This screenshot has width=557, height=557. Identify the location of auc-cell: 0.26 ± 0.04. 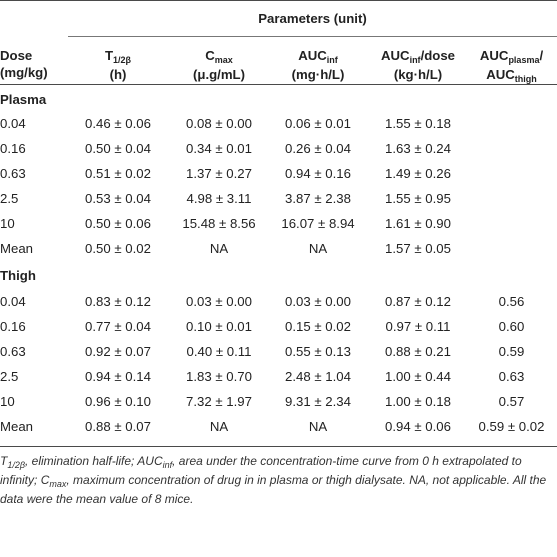
(318, 148).